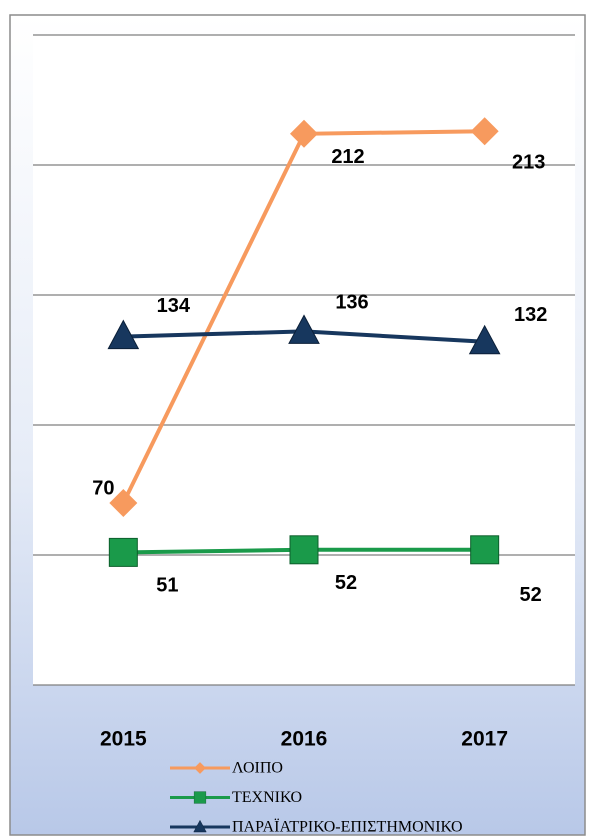 The height and width of the screenshot is (840, 595). I want to click on data-label: 51, so click(167, 586).